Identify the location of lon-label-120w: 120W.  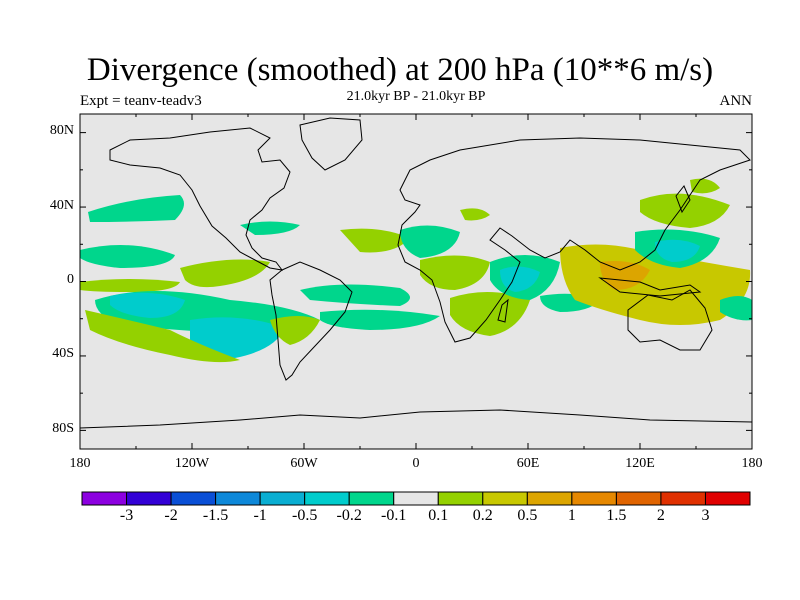
(192, 463).